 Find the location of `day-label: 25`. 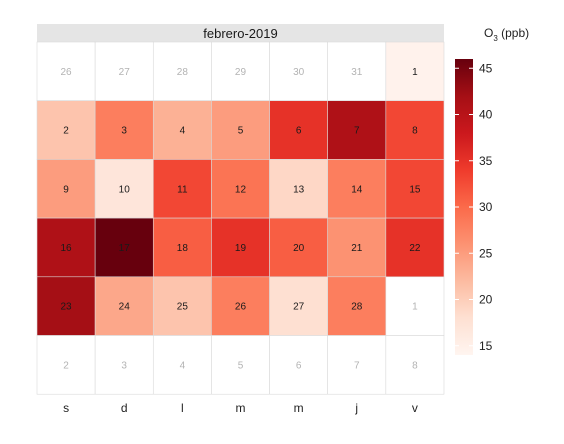

day-label: 25 is located at coordinates (183, 307).